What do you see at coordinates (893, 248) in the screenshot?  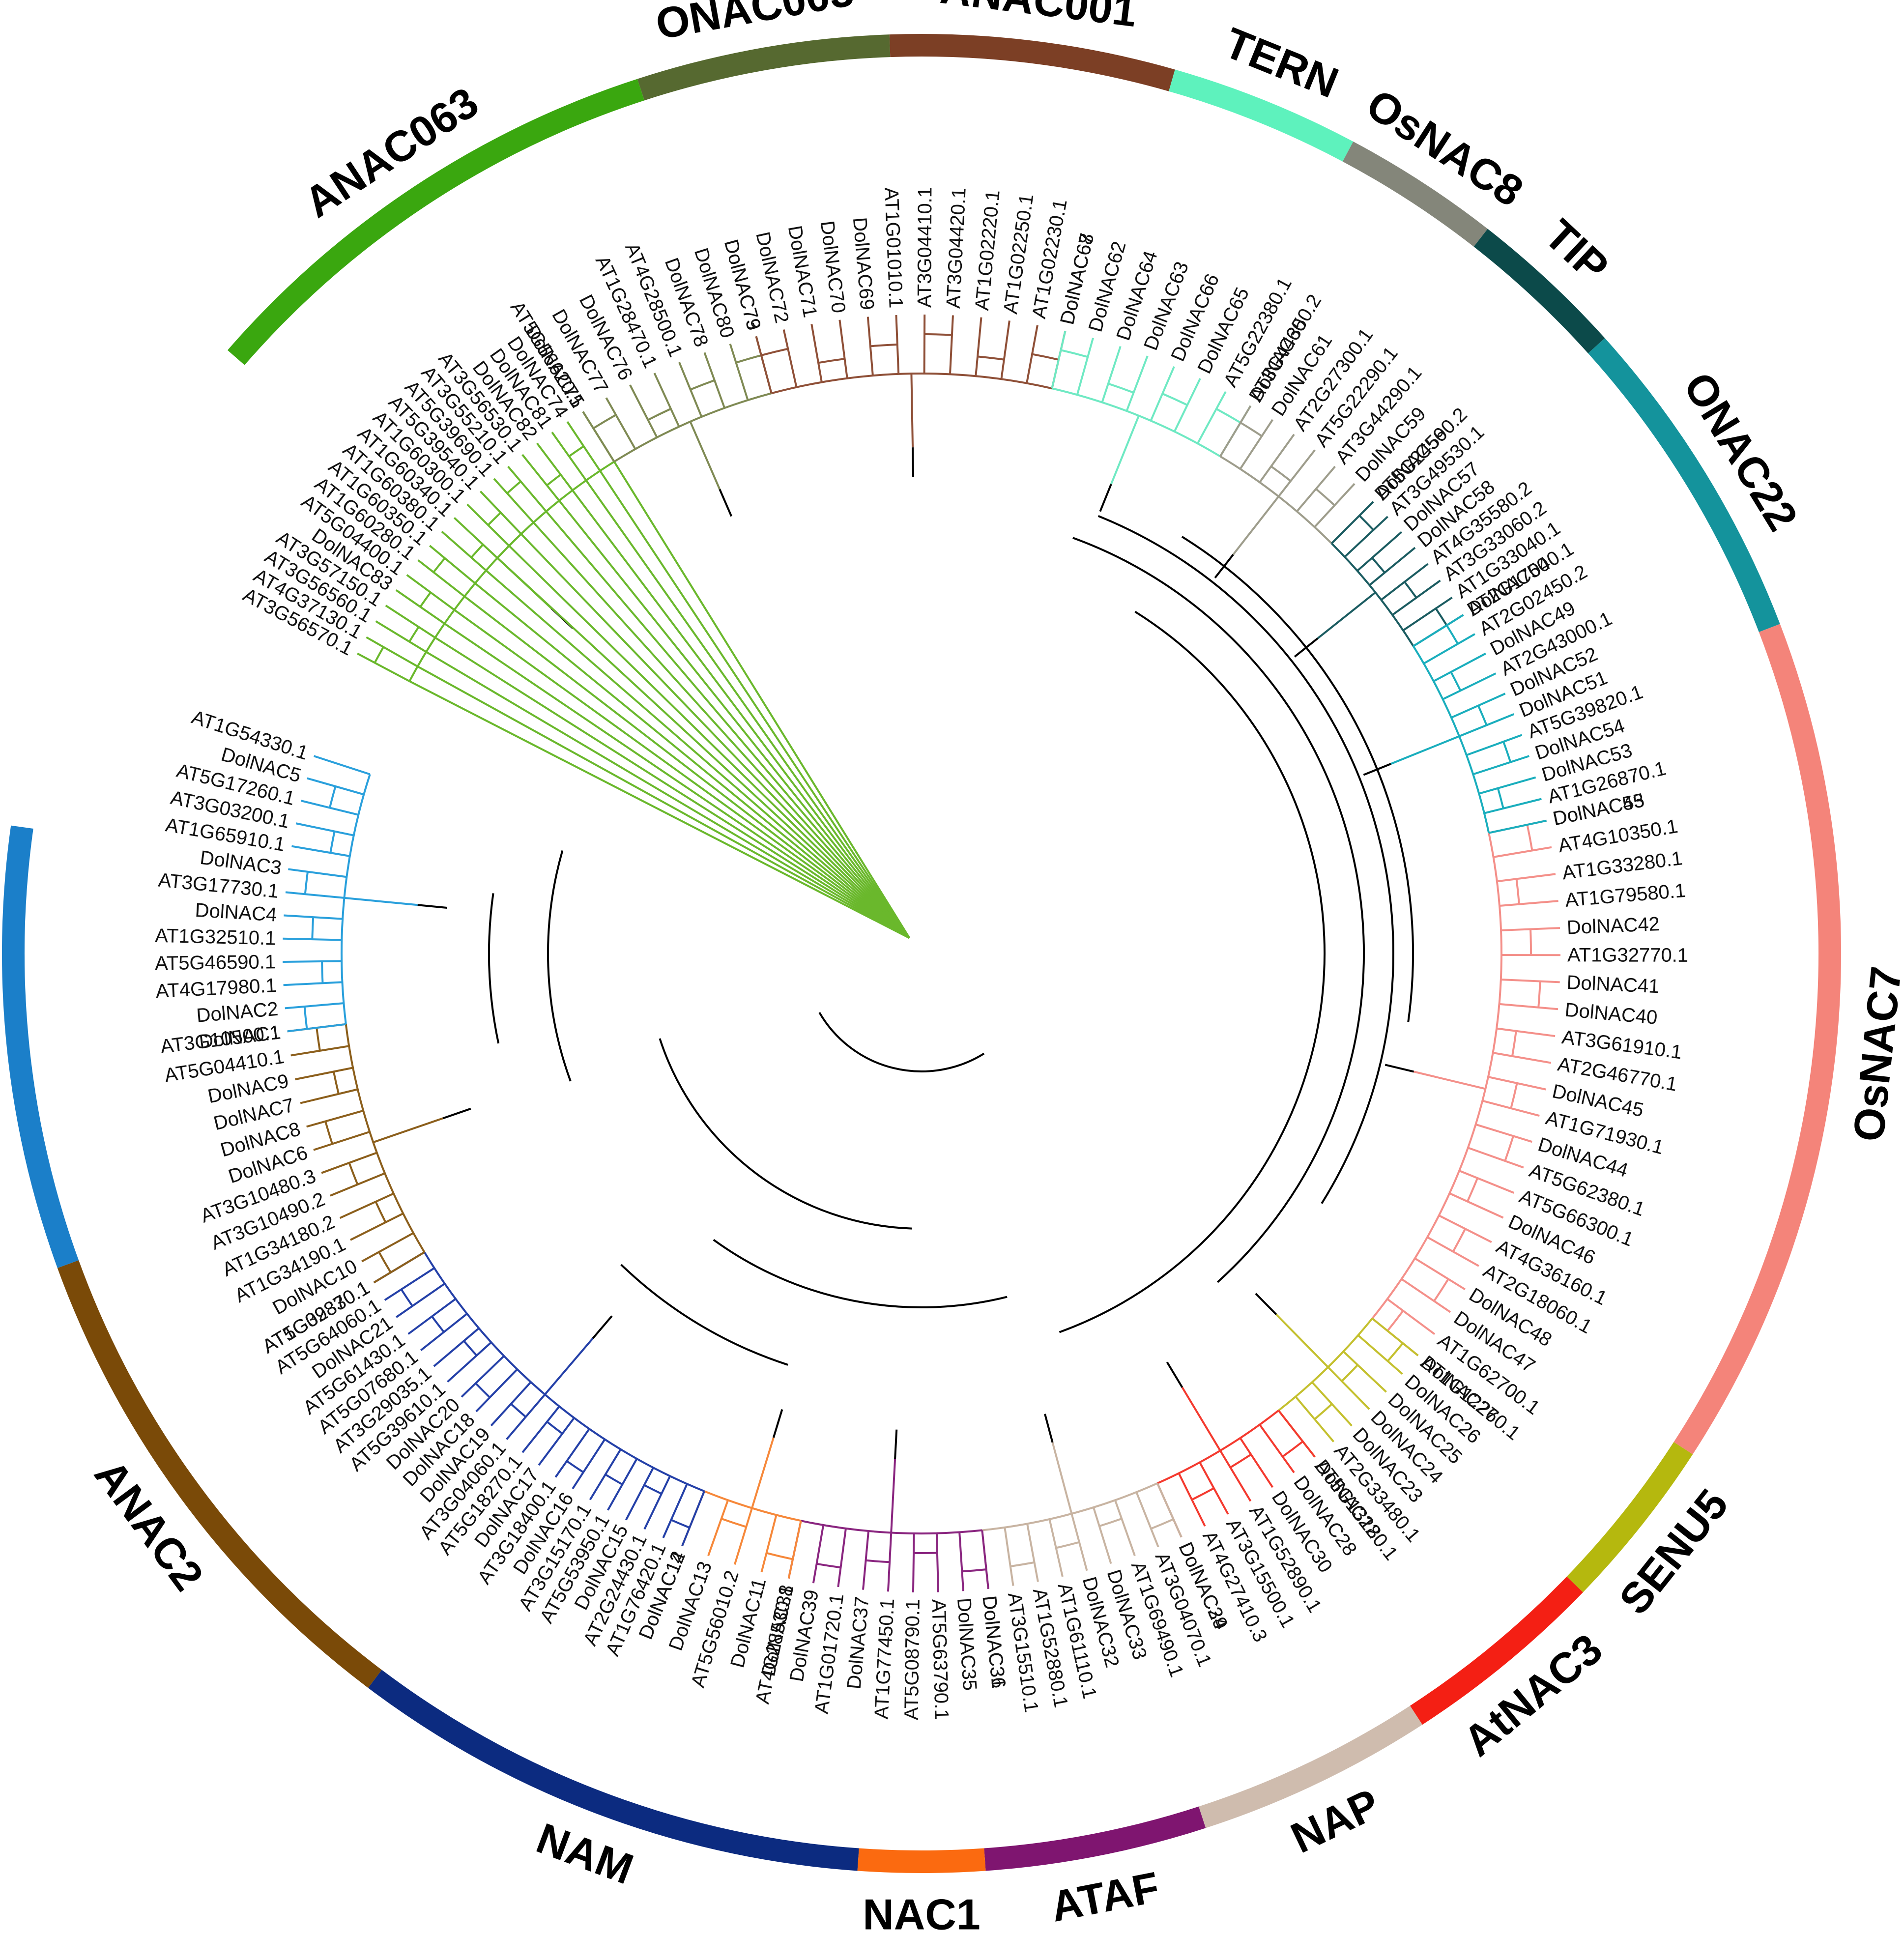 I see `leaf-label: AT1G01010.1` at bounding box center [893, 248].